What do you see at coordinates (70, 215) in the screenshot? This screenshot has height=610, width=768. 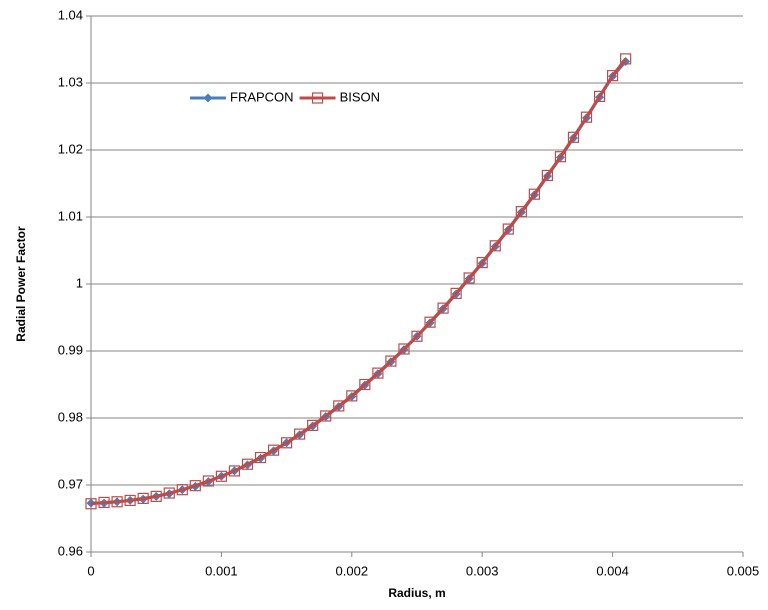 I see `y-tick-label: 1.01` at bounding box center [70, 215].